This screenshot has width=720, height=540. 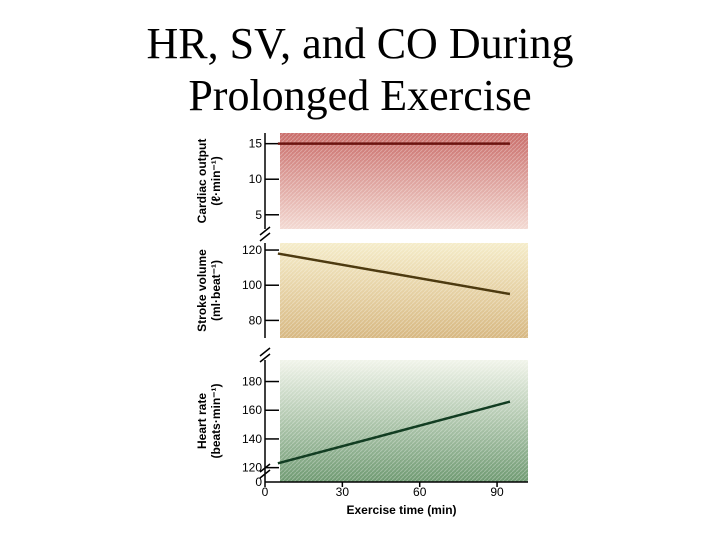 I want to click on x-tick-label: 30, so click(x=343, y=492).